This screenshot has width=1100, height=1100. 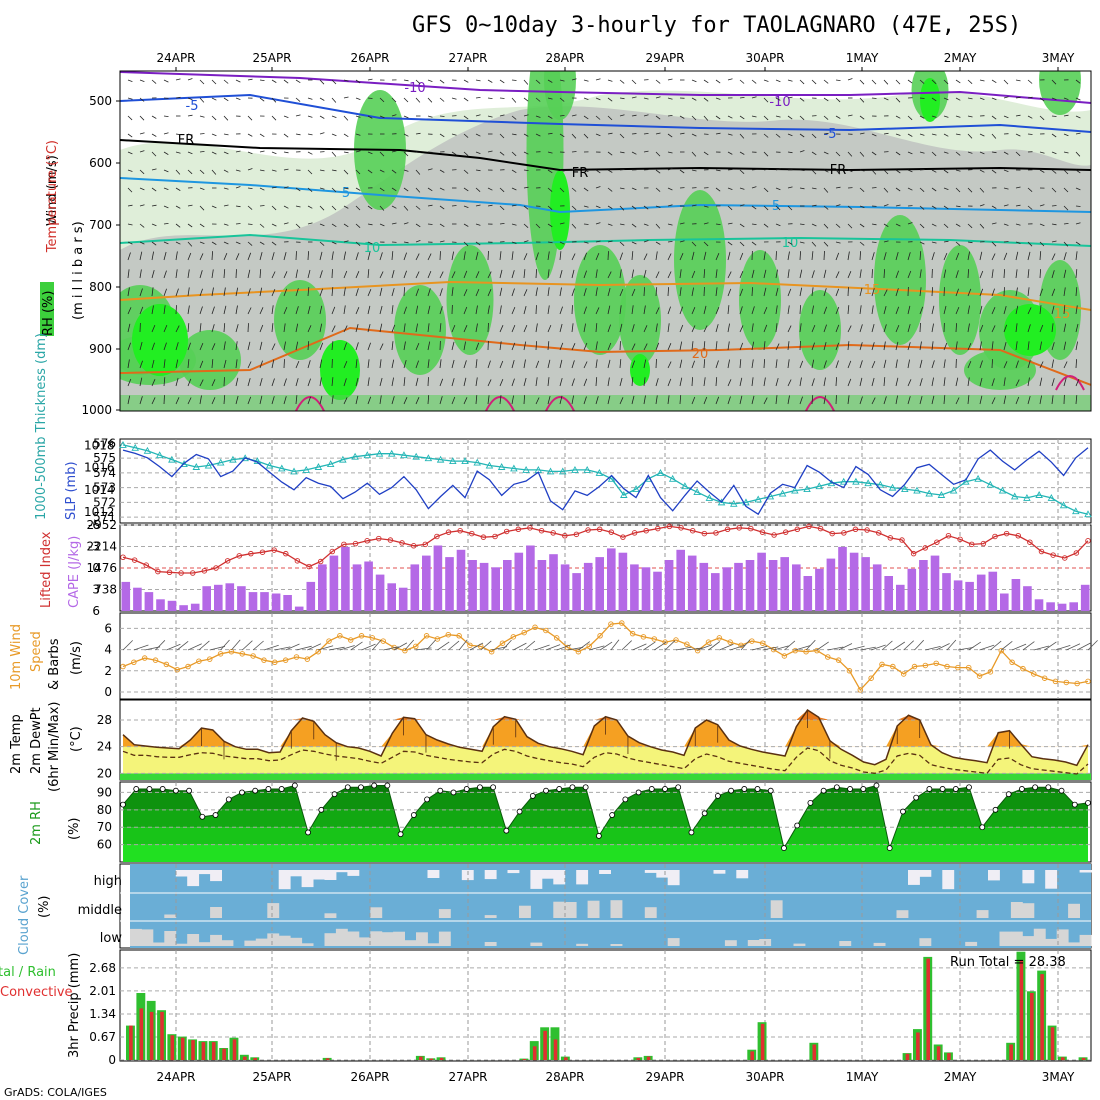 What do you see at coordinates (536, 879) in the screenshot?
I see `cloud-high-gap` at bounding box center [536, 879].